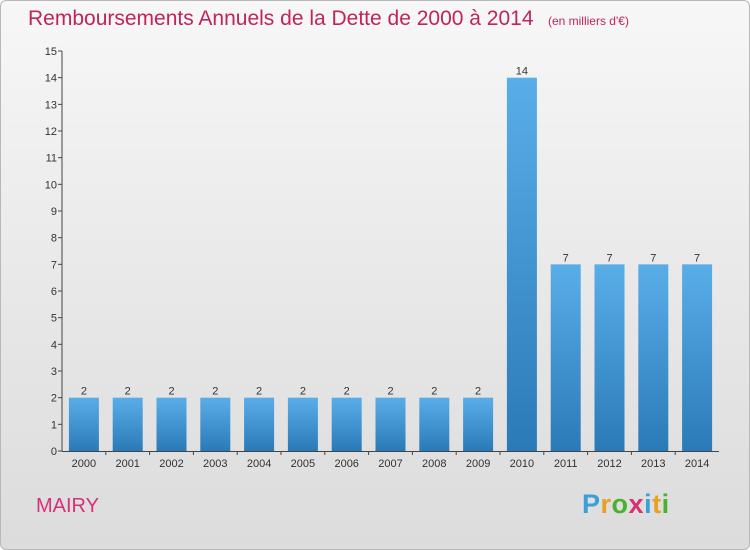 The height and width of the screenshot is (550, 750). What do you see at coordinates (51, 79) in the screenshot?
I see `y-tick-label: 14` at bounding box center [51, 79].